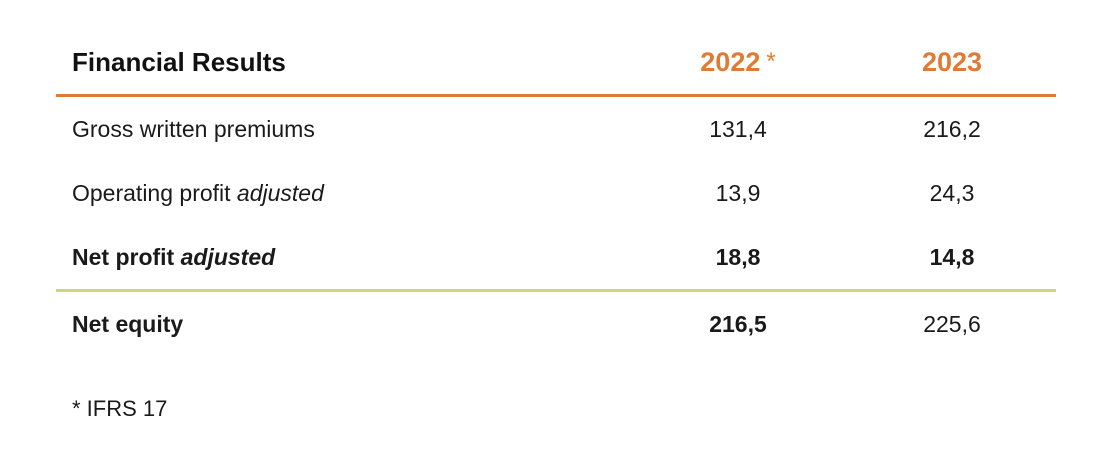 The height and width of the screenshot is (470, 1110). Describe the element at coordinates (556, 95) in the screenshot. I see `header-divider` at that location.